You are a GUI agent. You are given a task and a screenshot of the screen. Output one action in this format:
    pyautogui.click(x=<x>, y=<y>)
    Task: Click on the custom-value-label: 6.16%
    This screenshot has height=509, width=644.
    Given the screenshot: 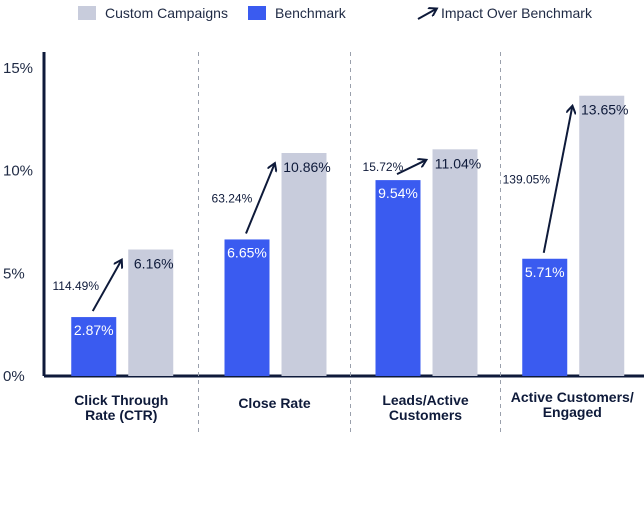 What is the action you would take?
    pyautogui.click(x=154, y=264)
    